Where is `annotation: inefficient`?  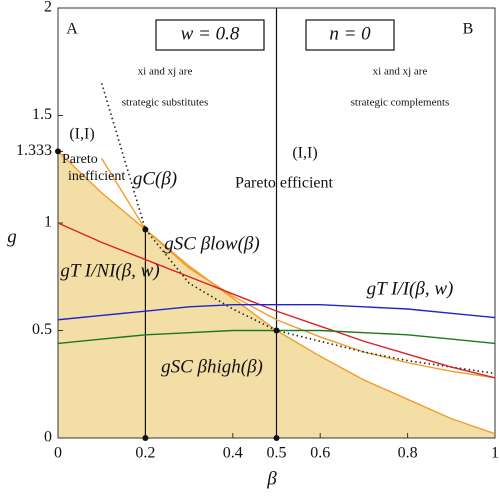 annotation: inefficient is located at coordinates (96, 176).